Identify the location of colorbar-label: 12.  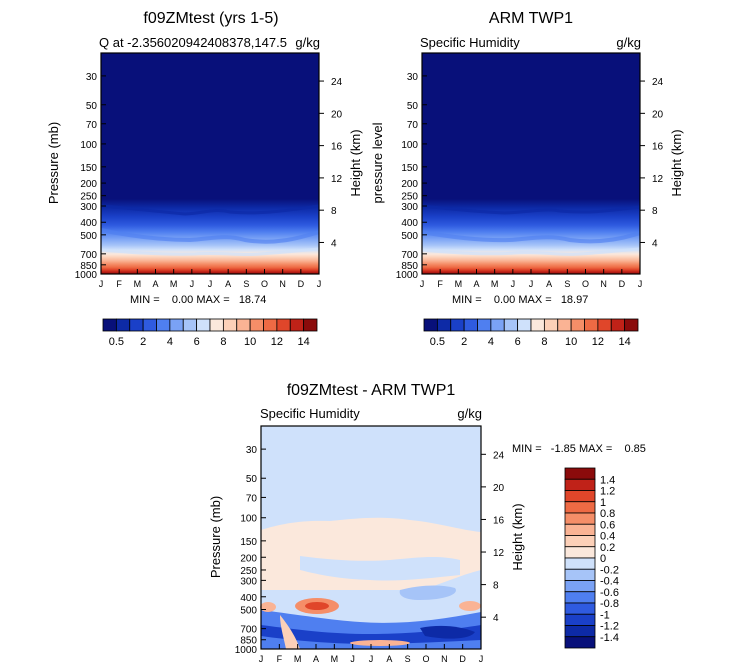
(277, 342).